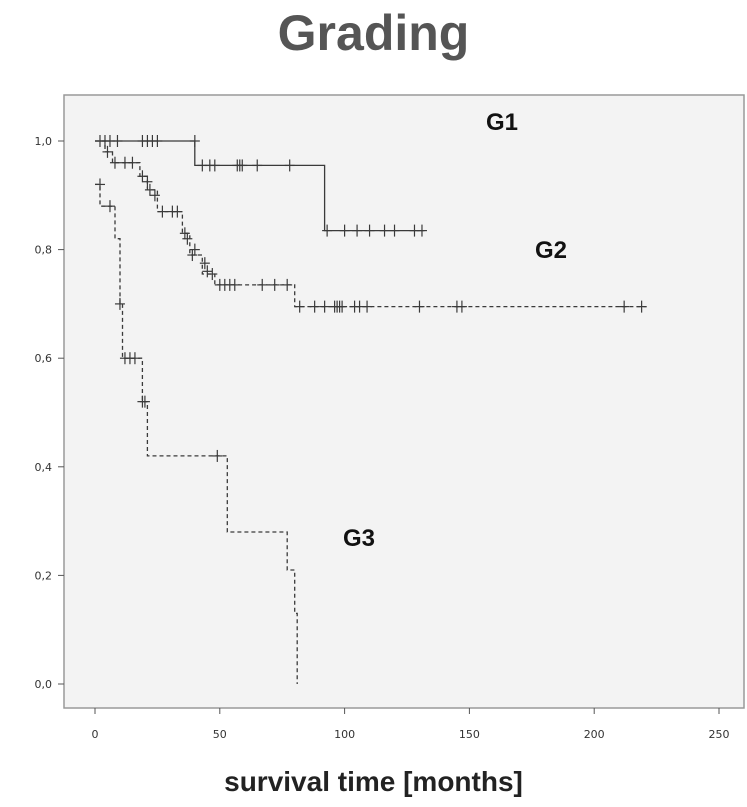 This screenshot has width=747, height=807. What do you see at coordinates (344, 734) in the screenshot?
I see `x-tick-label: 100` at bounding box center [344, 734].